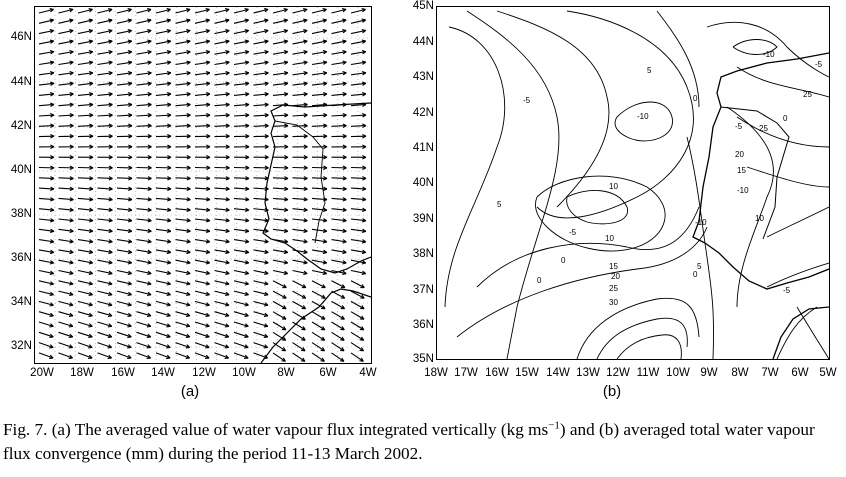 This screenshot has height=477, width=846. I want to click on panel-b-label: (b), so click(612, 391).